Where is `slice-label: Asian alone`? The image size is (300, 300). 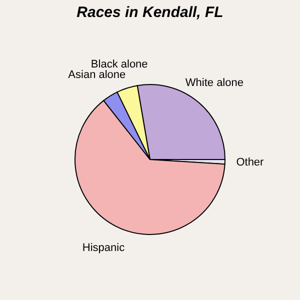 slice-label: Asian alone is located at coordinates (97, 74).